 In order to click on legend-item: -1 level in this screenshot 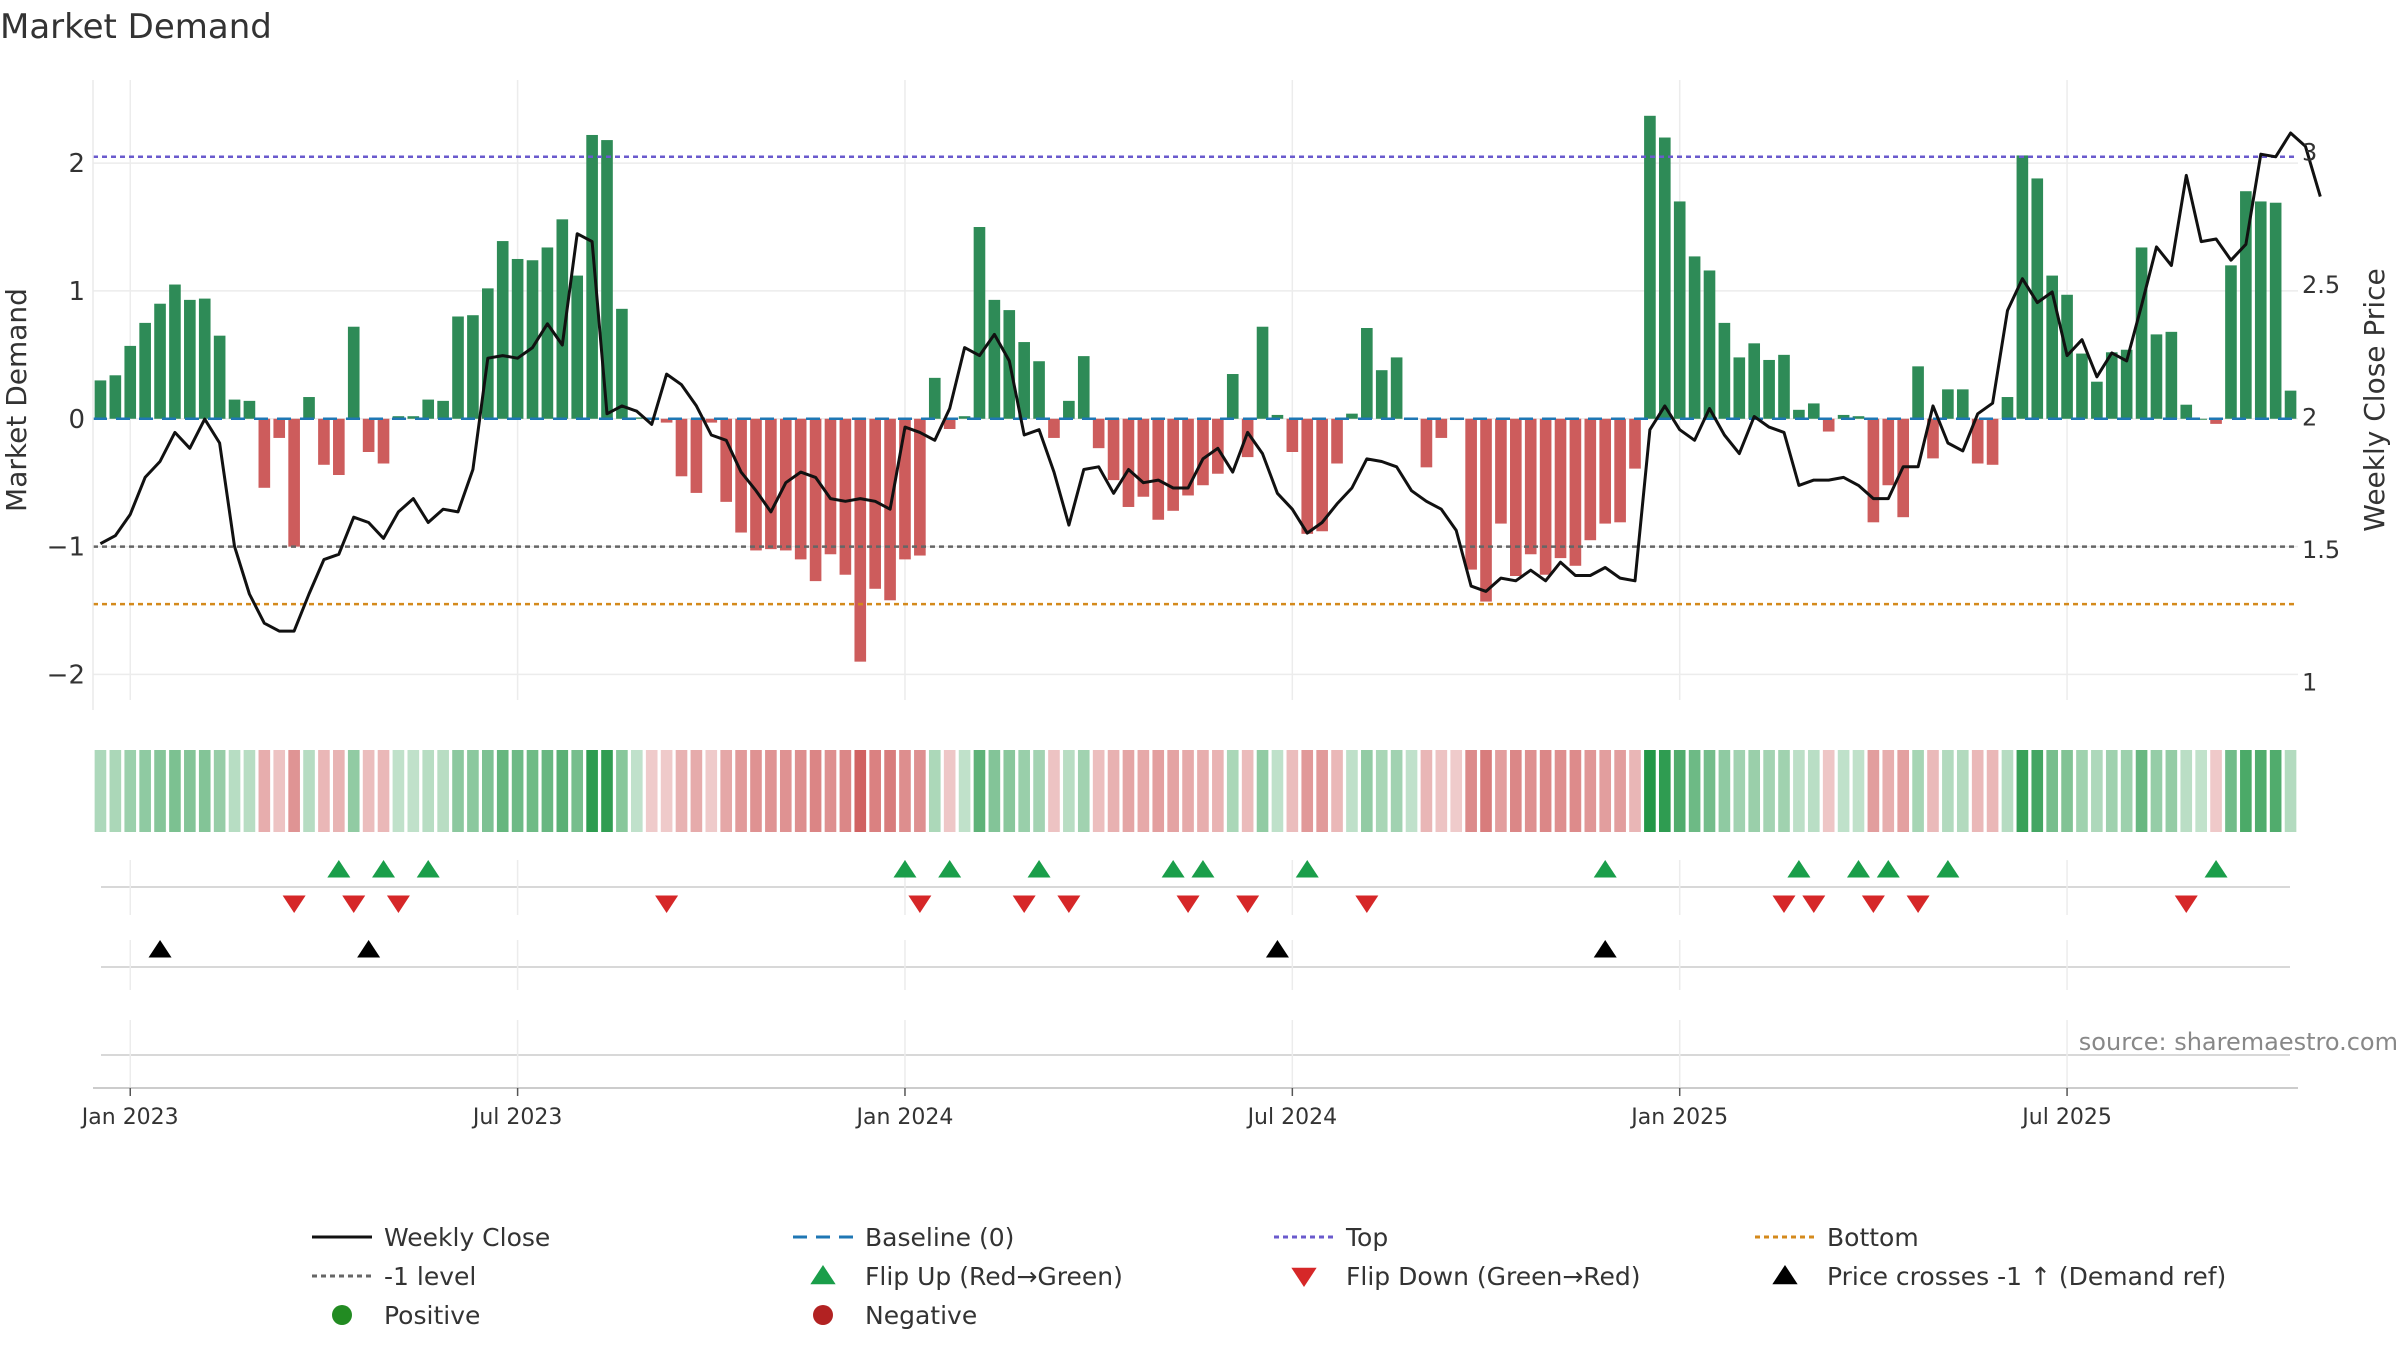, I will do `click(394, 1276)`.